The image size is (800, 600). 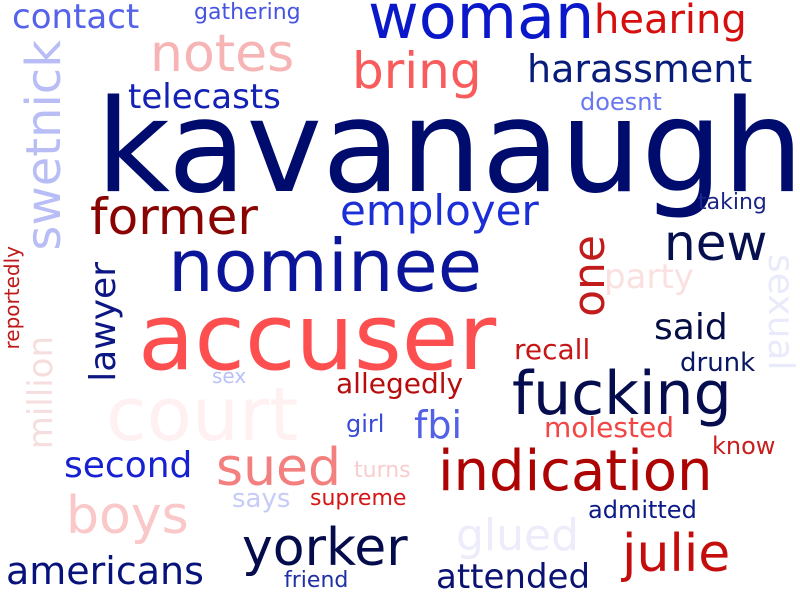 What do you see at coordinates (358, 498) in the screenshot?
I see `word-supreme: supreme` at bounding box center [358, 498].